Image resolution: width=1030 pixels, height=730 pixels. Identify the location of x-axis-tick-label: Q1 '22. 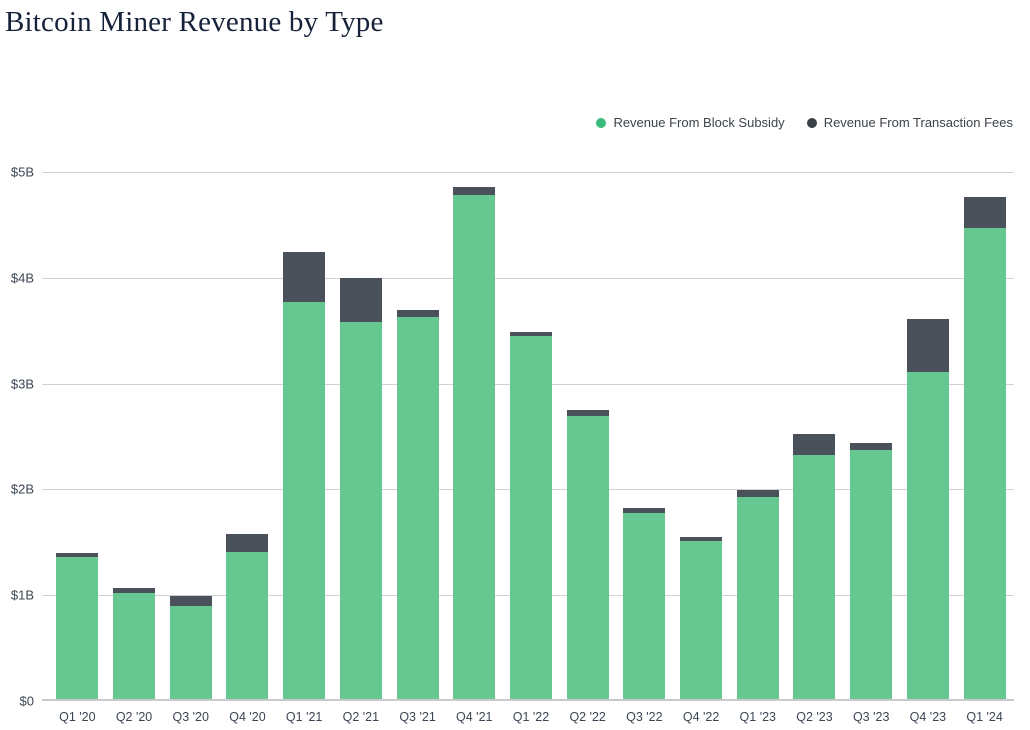
(531, 717).